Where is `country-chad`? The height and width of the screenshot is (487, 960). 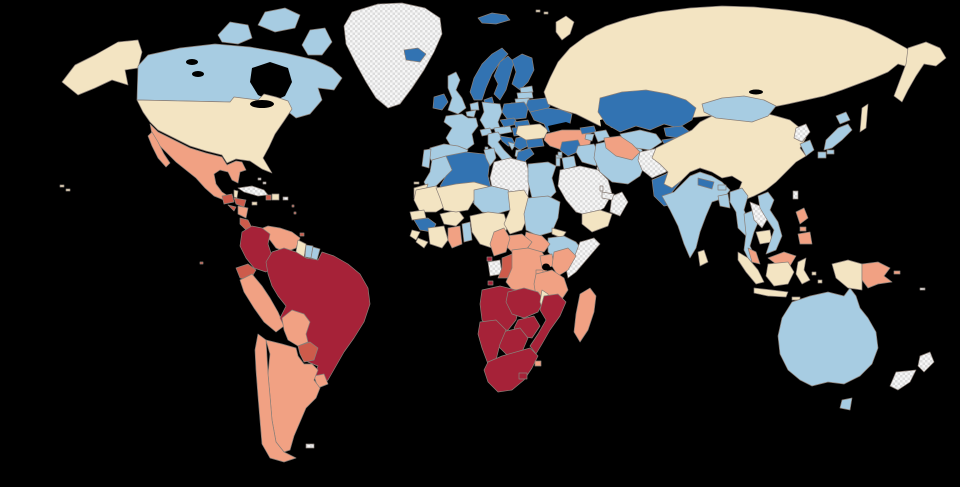 country-chad is located at coordinates (517, 212).